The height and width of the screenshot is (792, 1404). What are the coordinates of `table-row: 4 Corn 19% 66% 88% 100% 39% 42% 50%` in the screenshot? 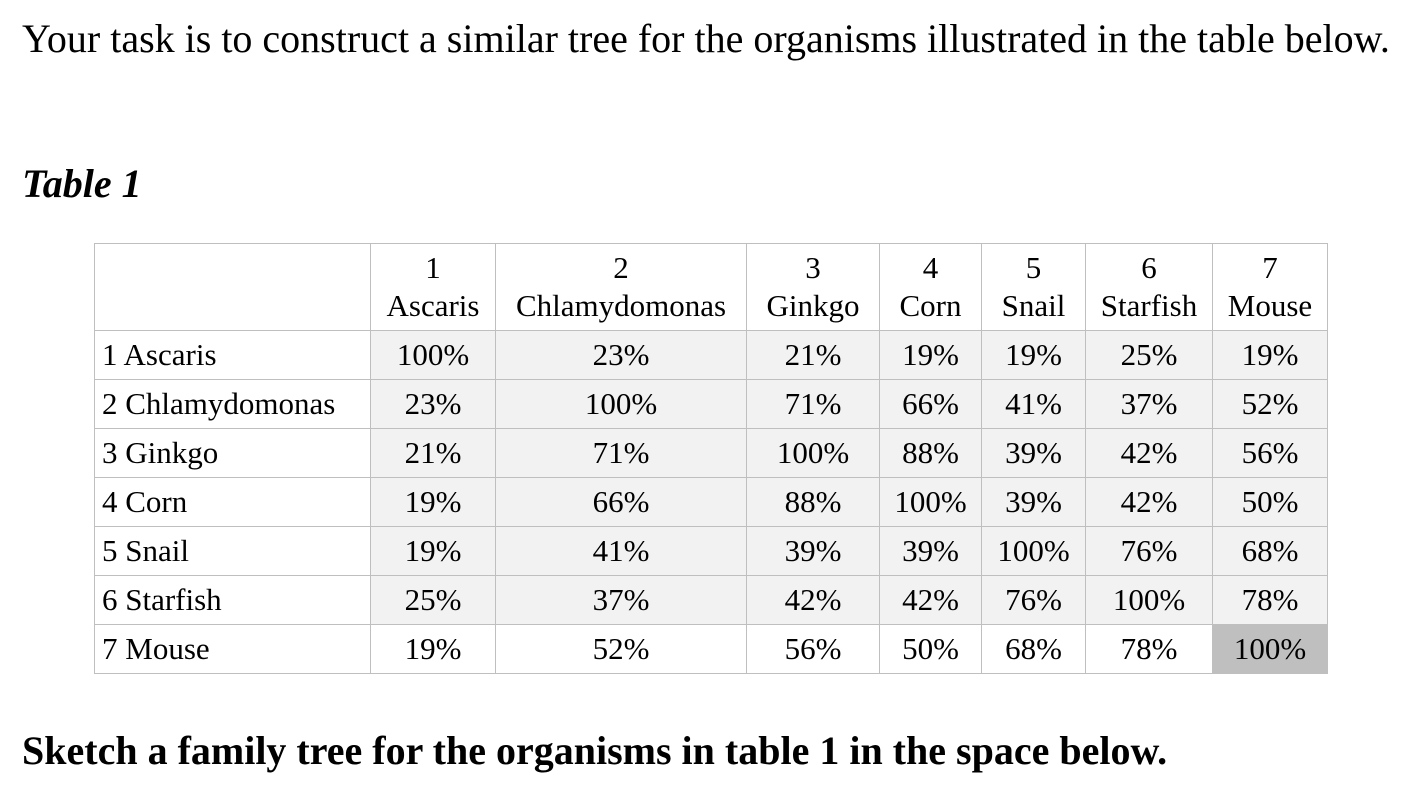 It's located at (711, 502).